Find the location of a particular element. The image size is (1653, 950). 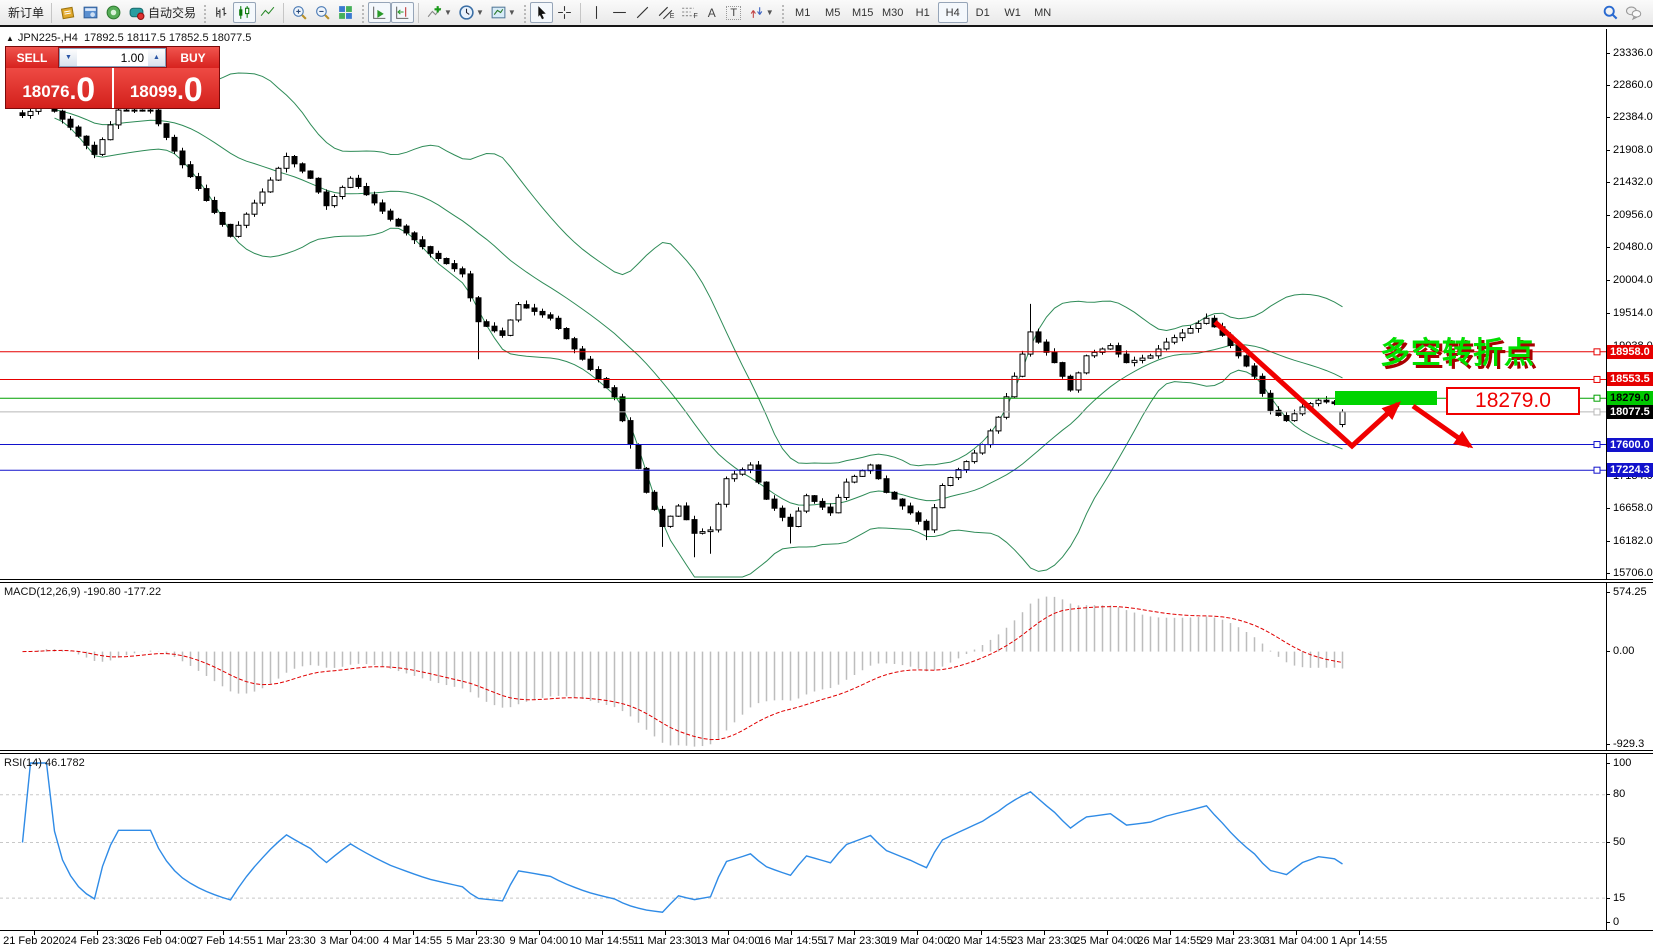

macd-label: MACD(12,26,9) -190.80 -177.22 is located at coordinates (82, 592).